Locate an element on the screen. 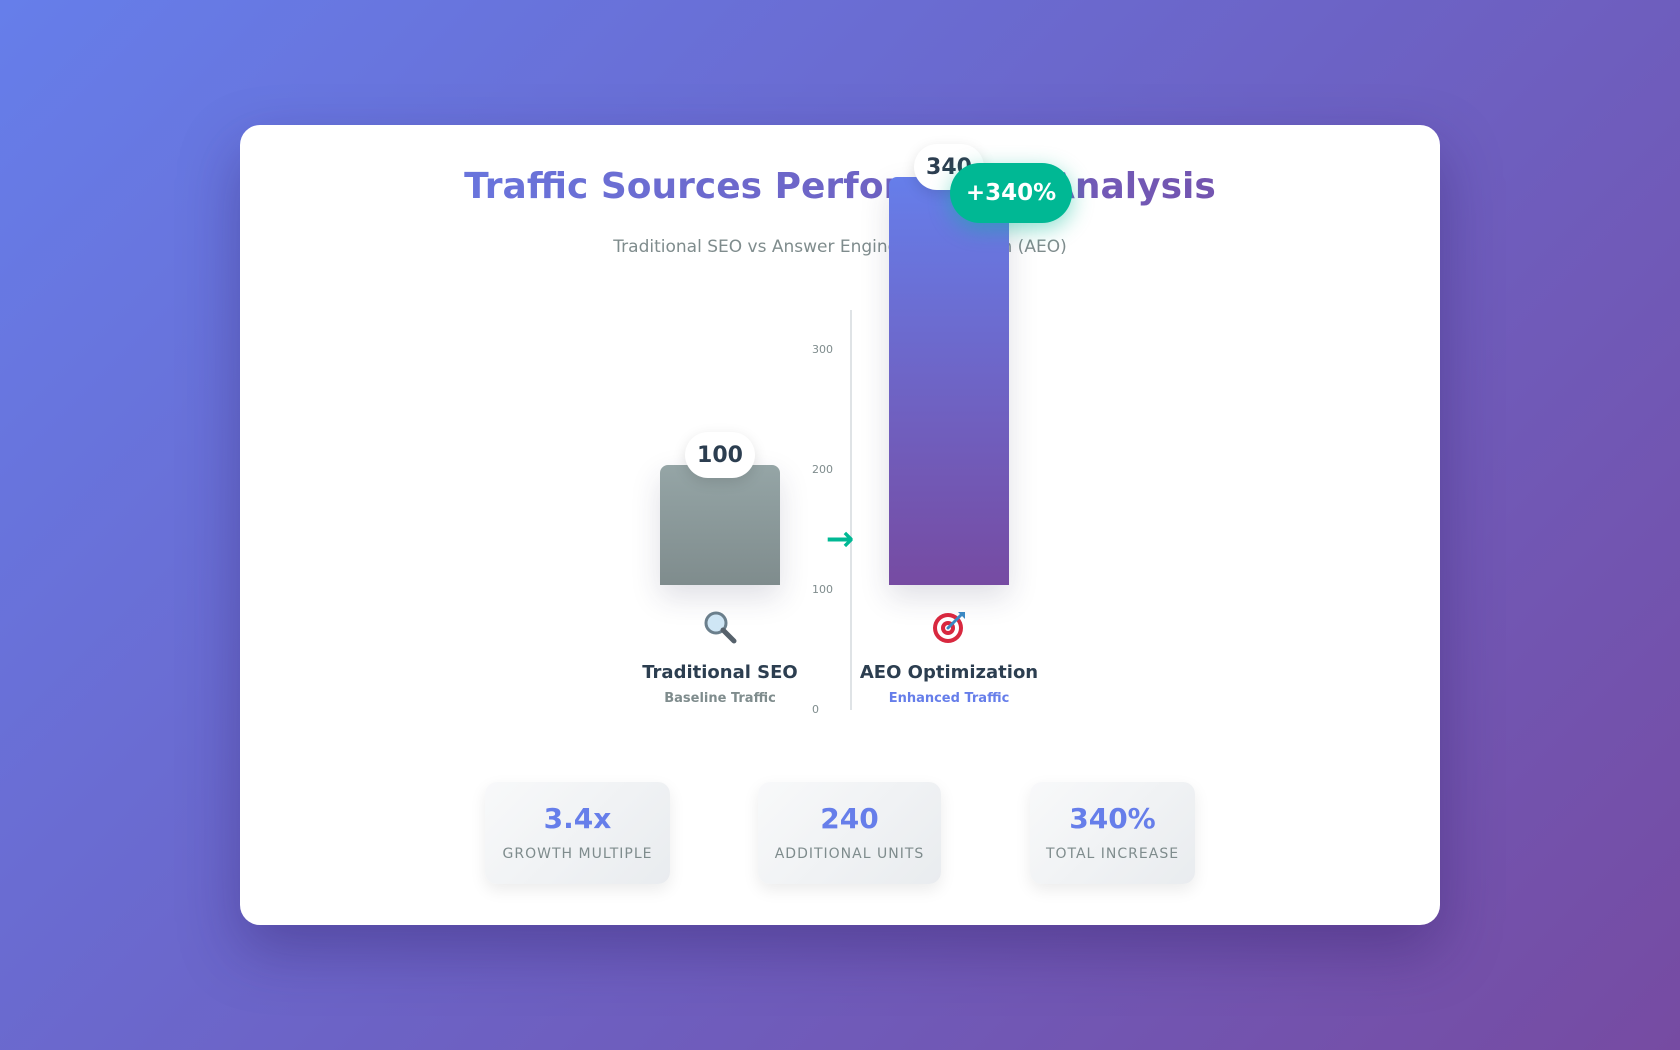 The image size is (1680, 1050). increase-badge: +340% is located at coordinates (1011, 193).